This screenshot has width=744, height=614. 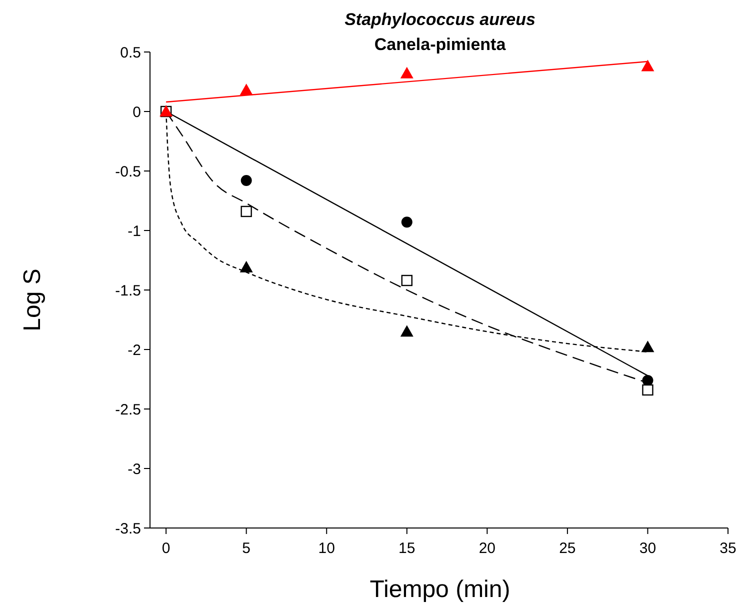 What do you see at coordinates (128, 409) in the screenshot?
I see `y-tick-label: -2.5` at bounding box center [128, 409].